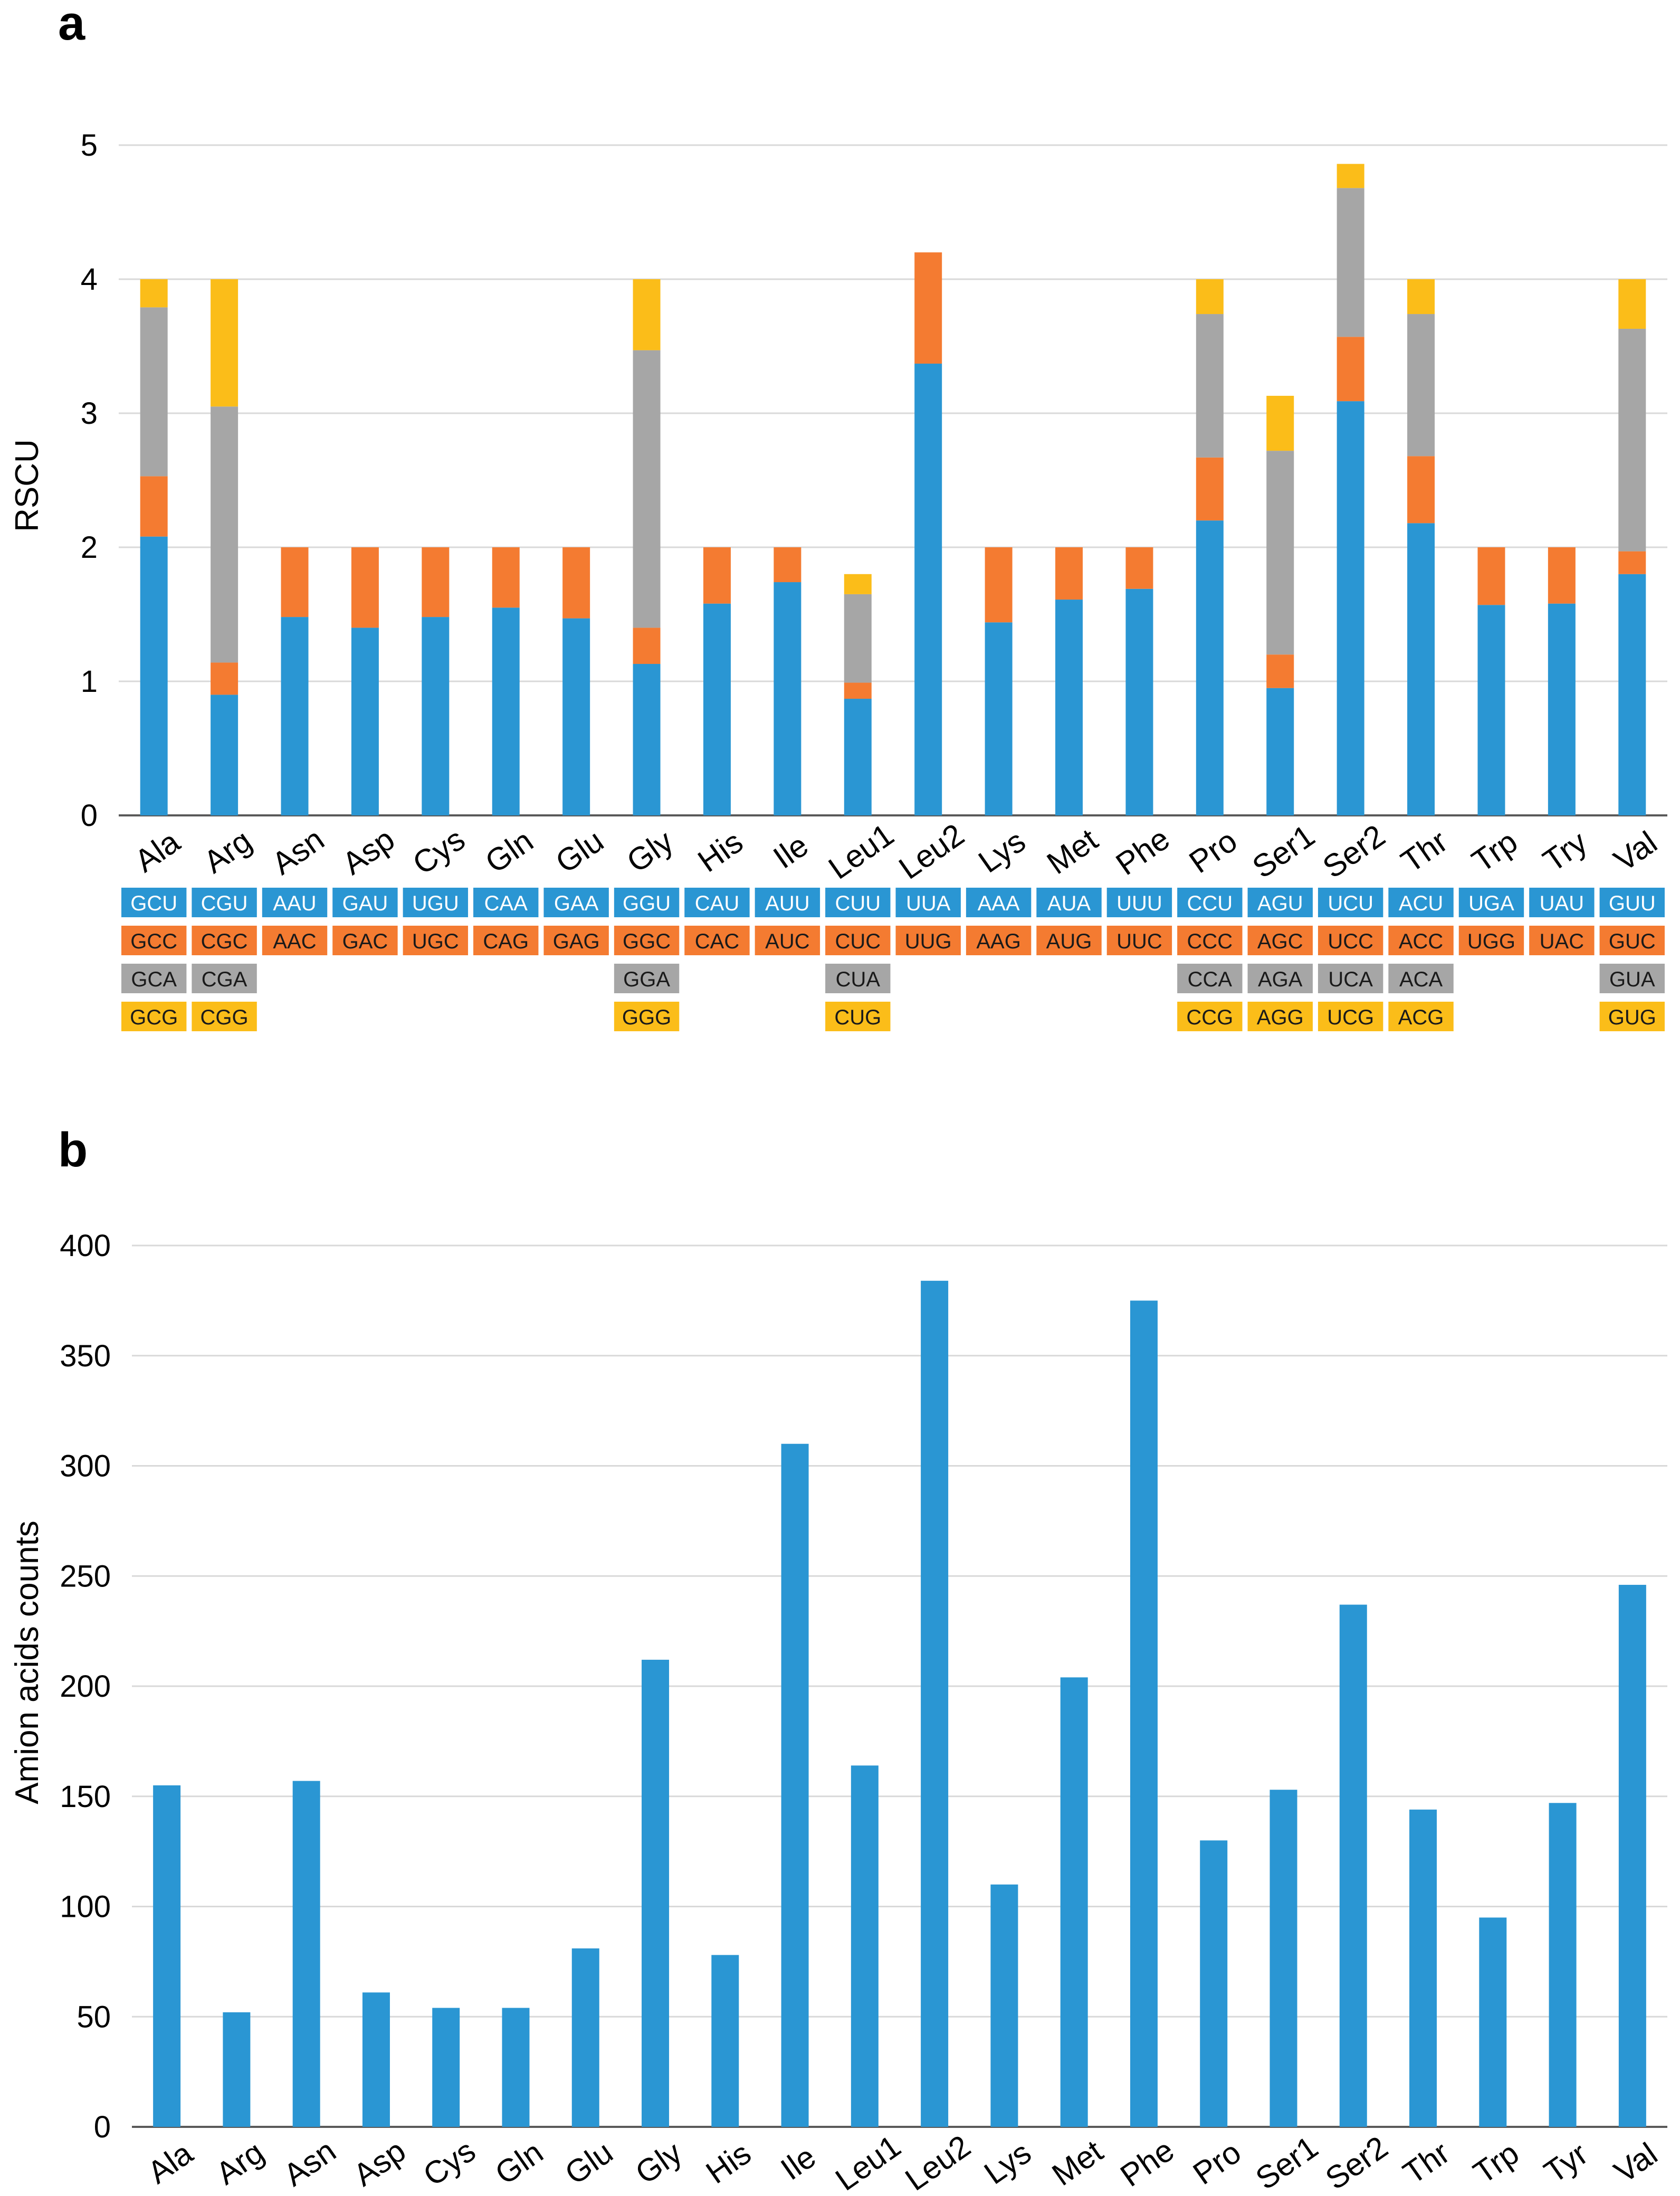 Image resolution: width=1680 pixels, height=2196 pixels. What do you see at coordinates (1421, 941) in the screenshot?
I see `codon-label-acc: ACC` at bounding box center [1421, 941].